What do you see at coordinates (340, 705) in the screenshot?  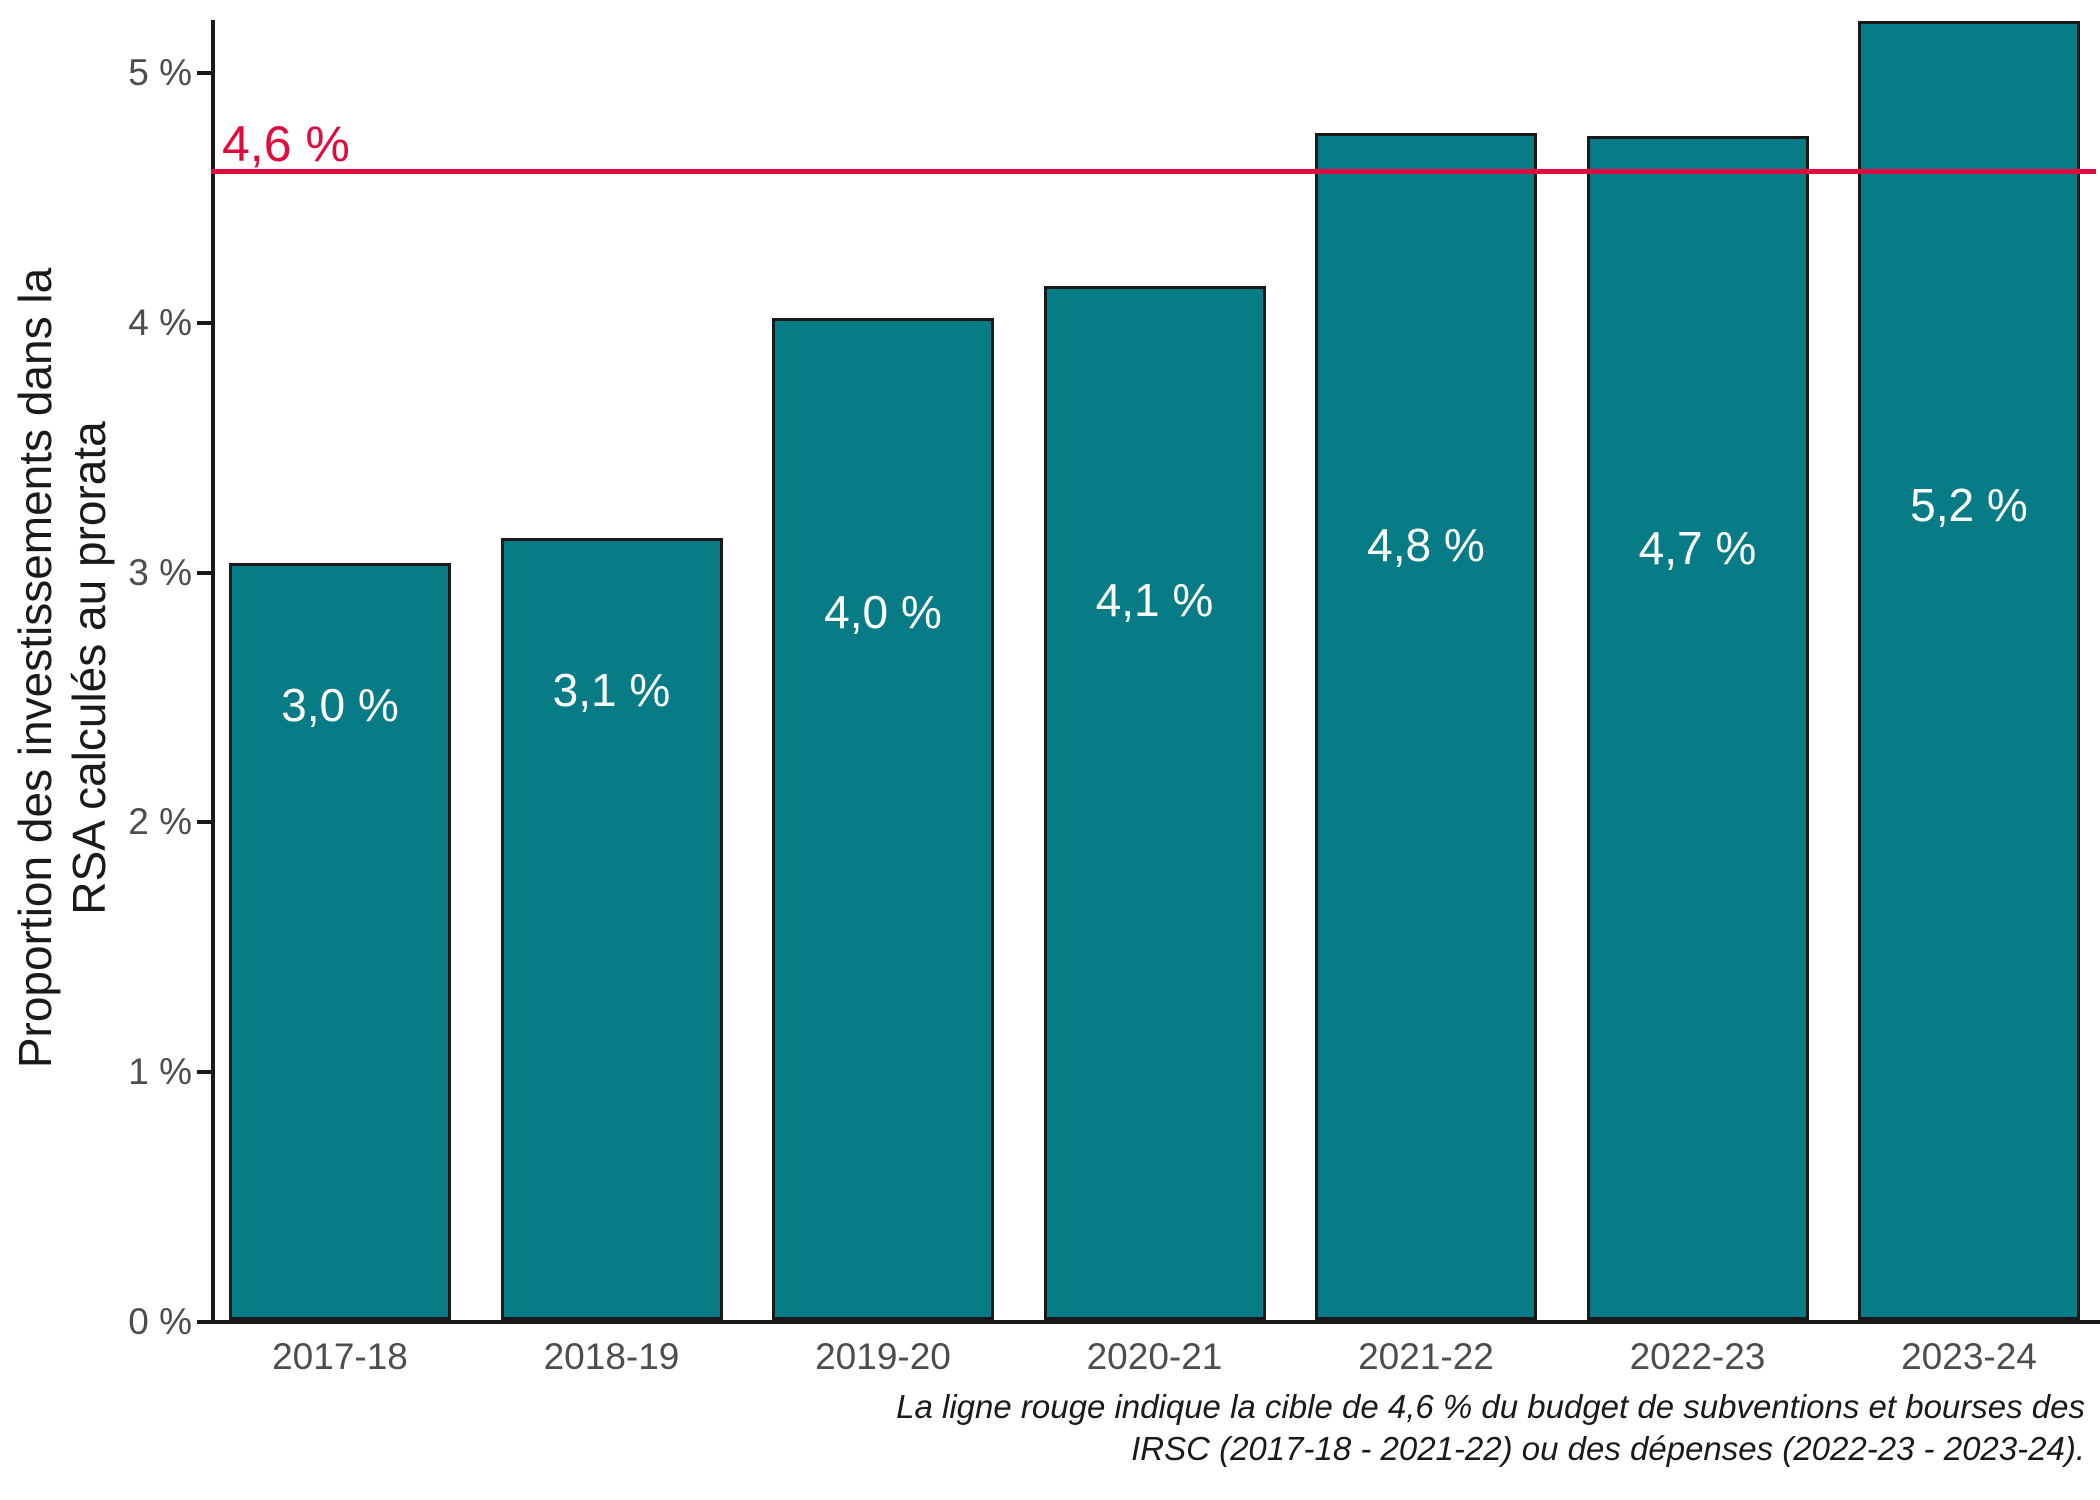 I see `bar-value-label: 3,0 %` at bounding box center [340, 705].